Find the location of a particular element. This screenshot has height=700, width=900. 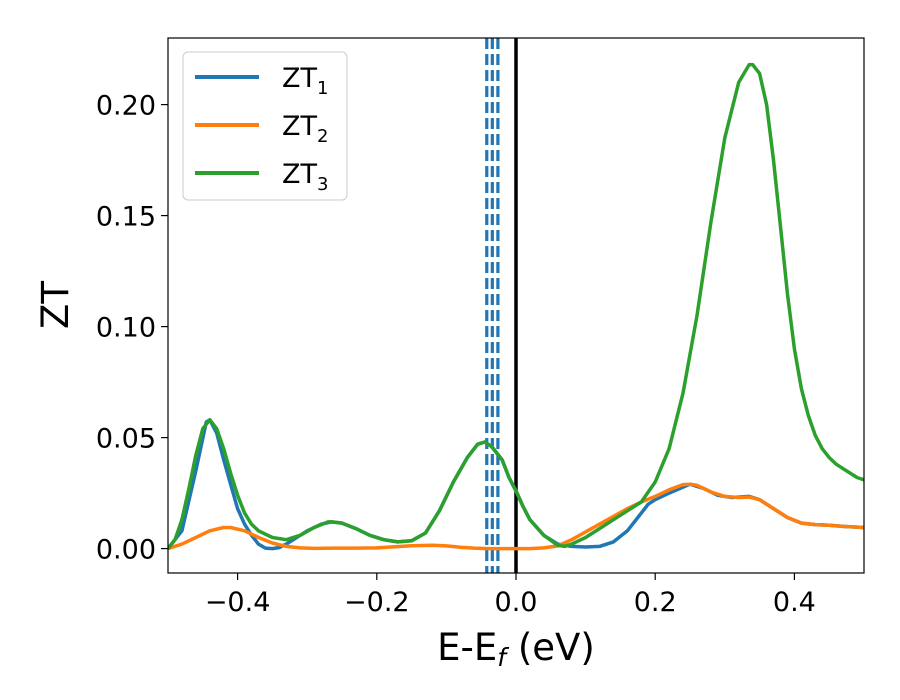

legend-label-zt3: ZT3 is located at coordinates (305, 177).